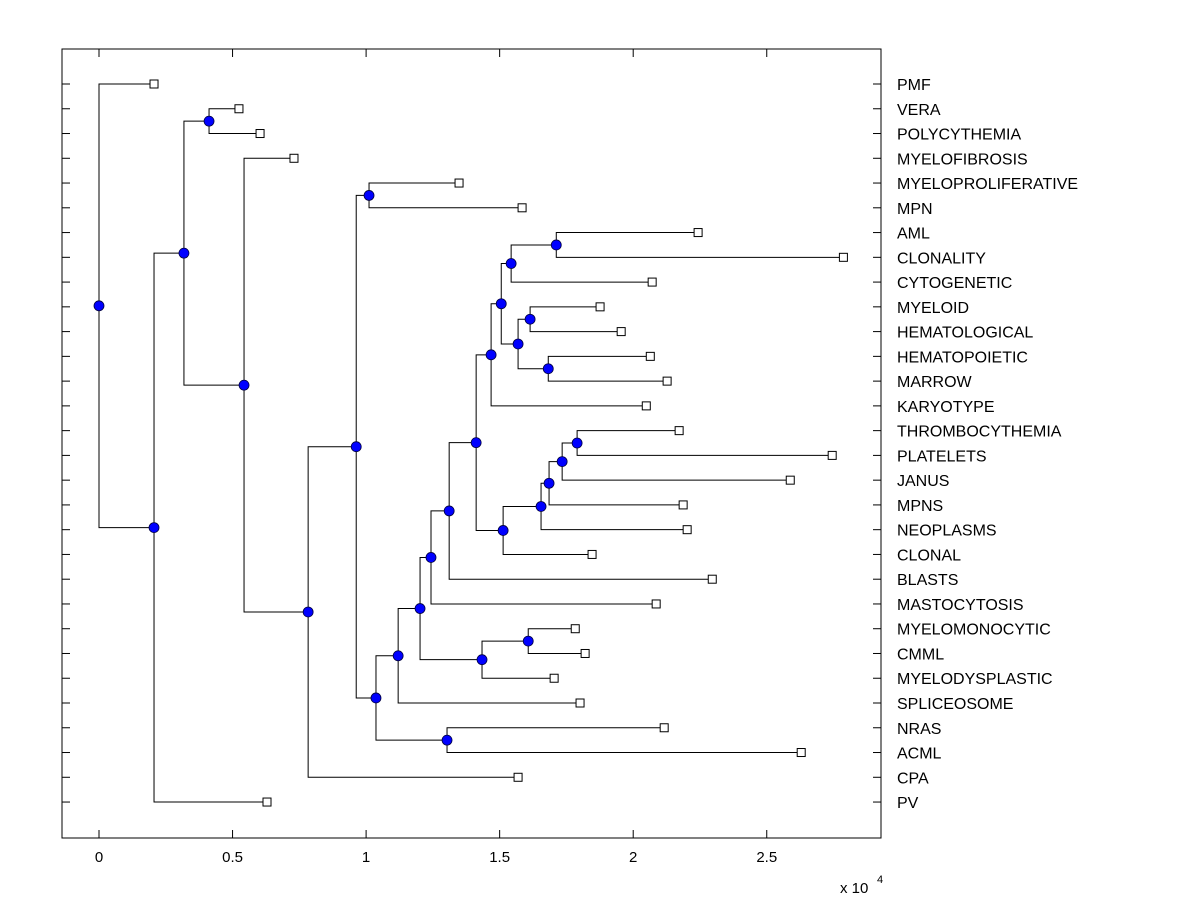 The height and width of the screenshot is (900, 1200). I want to click on leaf-label: MARROW, so click(935, 382).